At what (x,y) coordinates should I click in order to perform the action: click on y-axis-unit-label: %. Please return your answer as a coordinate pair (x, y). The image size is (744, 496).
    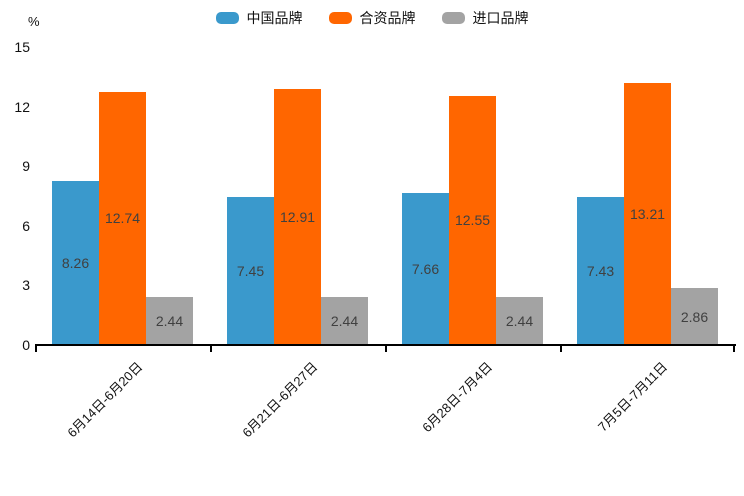
    Looking at the image, I should click on (34, 21).